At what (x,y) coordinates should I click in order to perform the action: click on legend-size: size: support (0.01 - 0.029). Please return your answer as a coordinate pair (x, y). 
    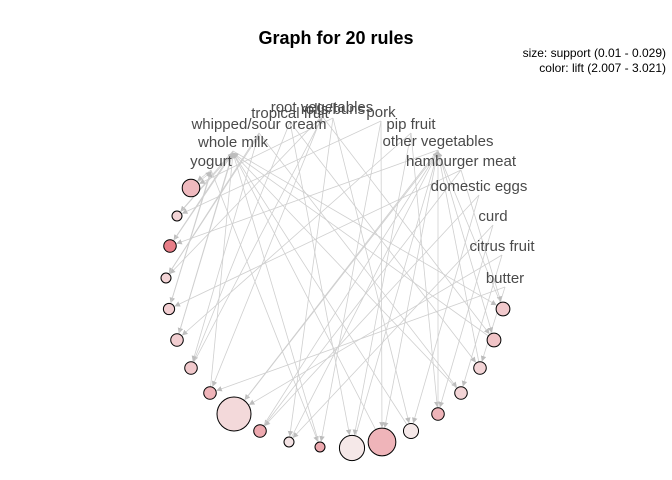
    Looking at the image, I should click on (594, 53).